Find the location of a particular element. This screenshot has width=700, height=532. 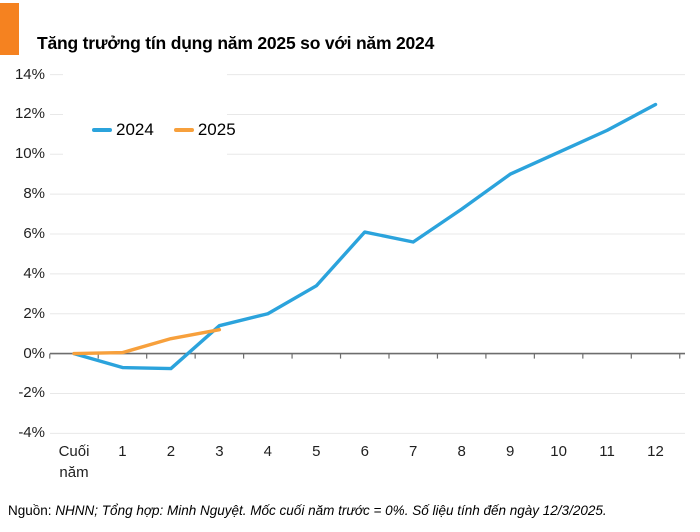

y-axis-label: 14% is located at coordinates (29, 74).